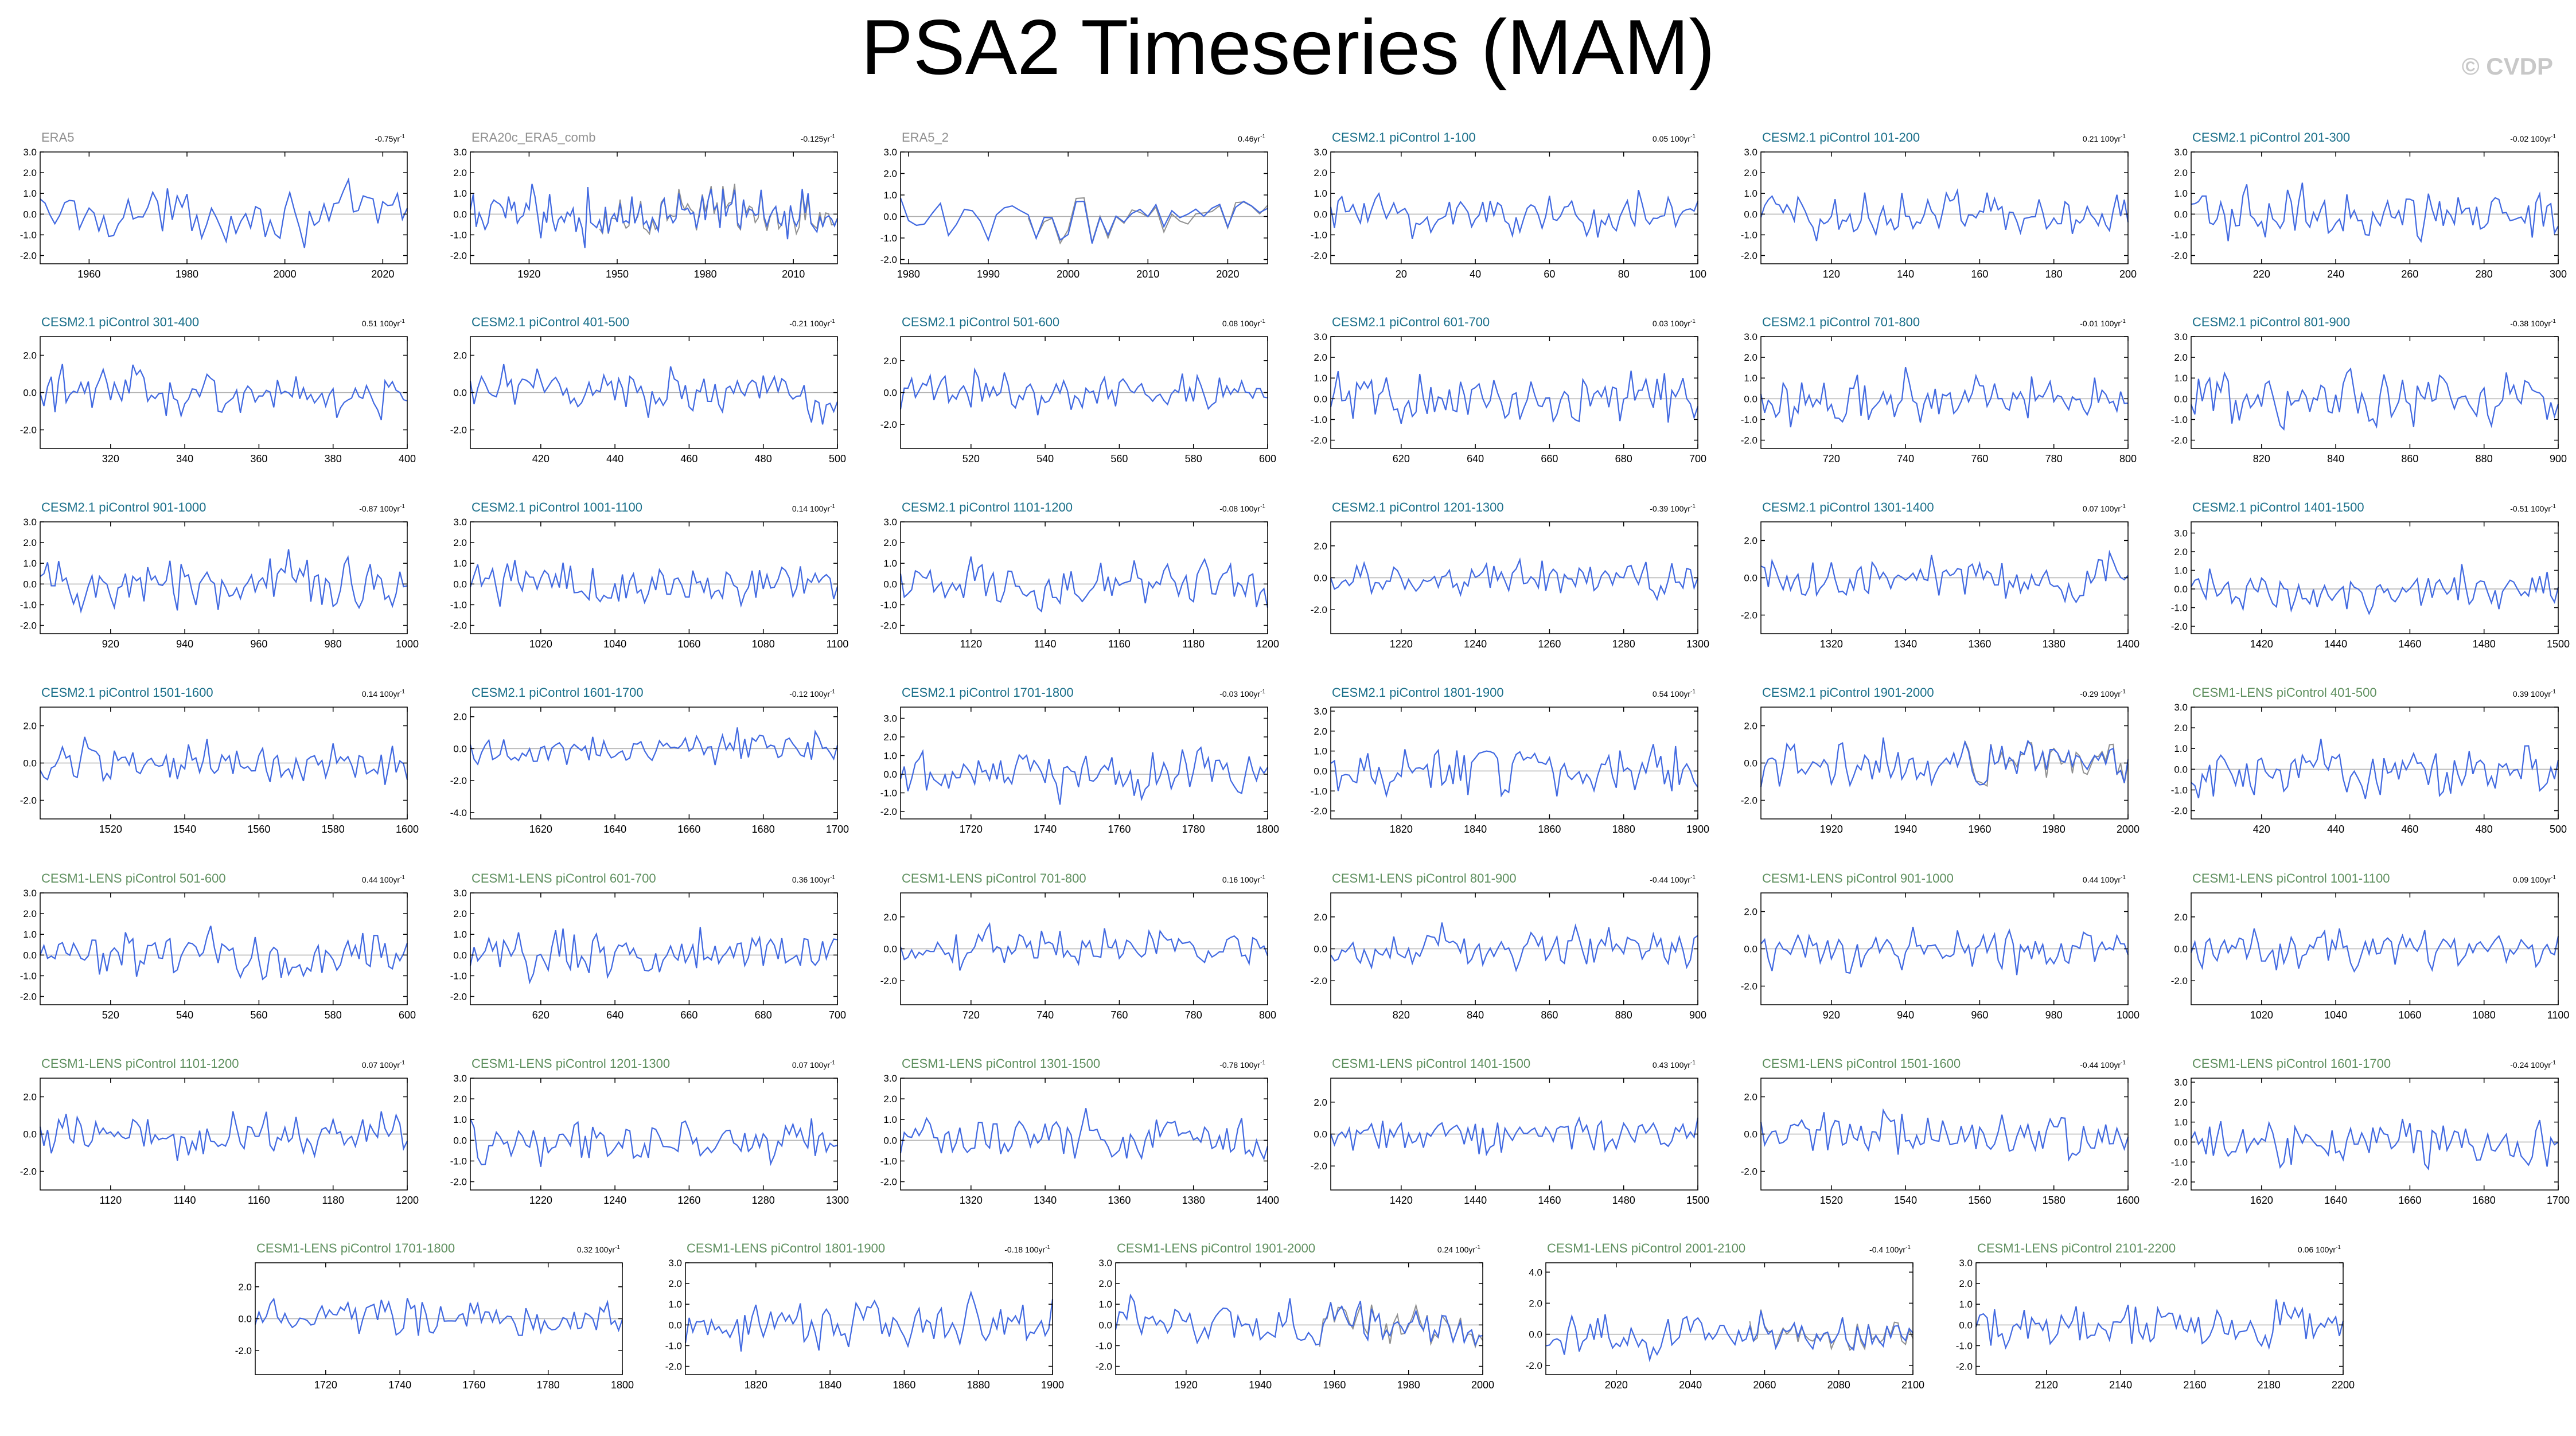 This screenshot has width=2576, height=1436. What do you see at coordinates (1288, 47) in the screenshot?
I see `page-title: PSA2 Timeseries (MAM)` at bounding box center [1288, 47].